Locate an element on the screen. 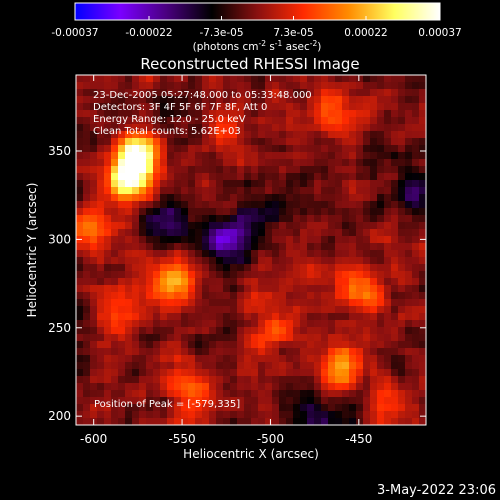 Image resolution: width=500 pixels, height=500 pixels. y-axis-label: Heliocentric Y (arcsec) is located at coordinates (32, 250).